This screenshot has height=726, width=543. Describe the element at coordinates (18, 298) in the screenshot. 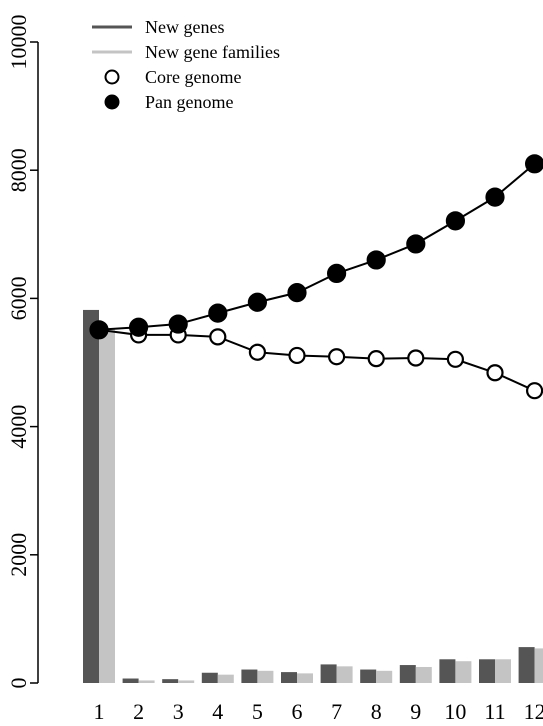

I see `y-tick-label-6000: 6000` at that location.